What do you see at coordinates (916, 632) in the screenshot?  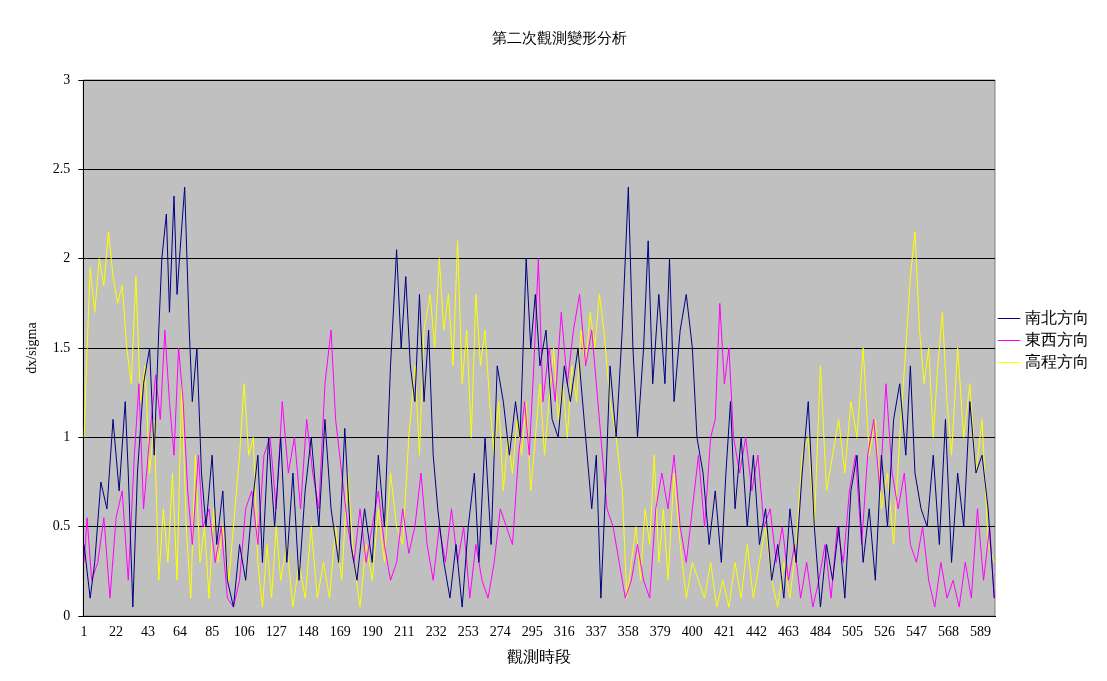 I see `x-tick-label: 547` at bounding box center [916, 632].